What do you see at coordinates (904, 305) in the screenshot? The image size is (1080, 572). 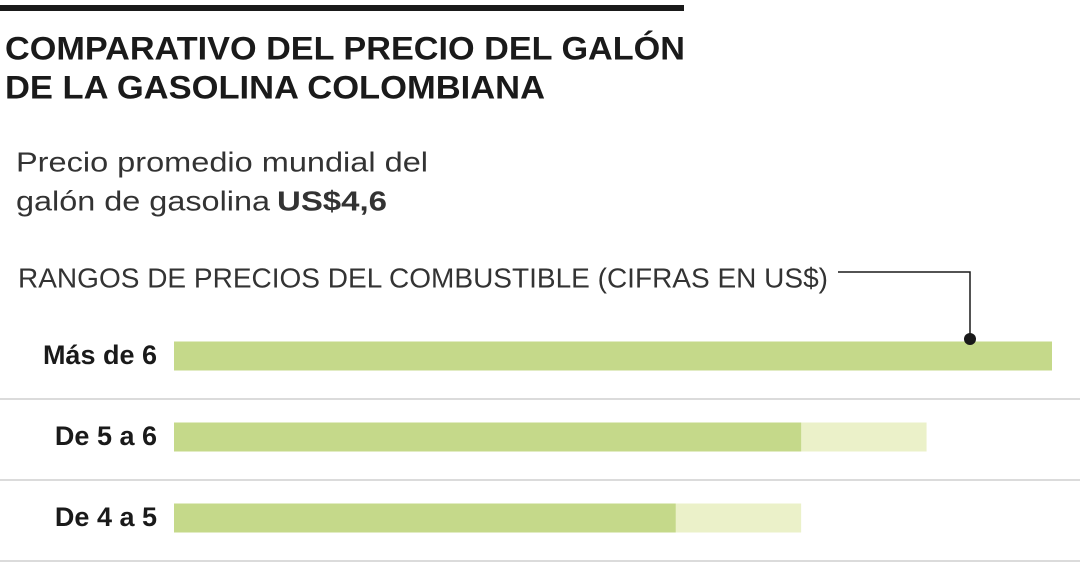 I see `callout-line` at bounding box center [904, 305].